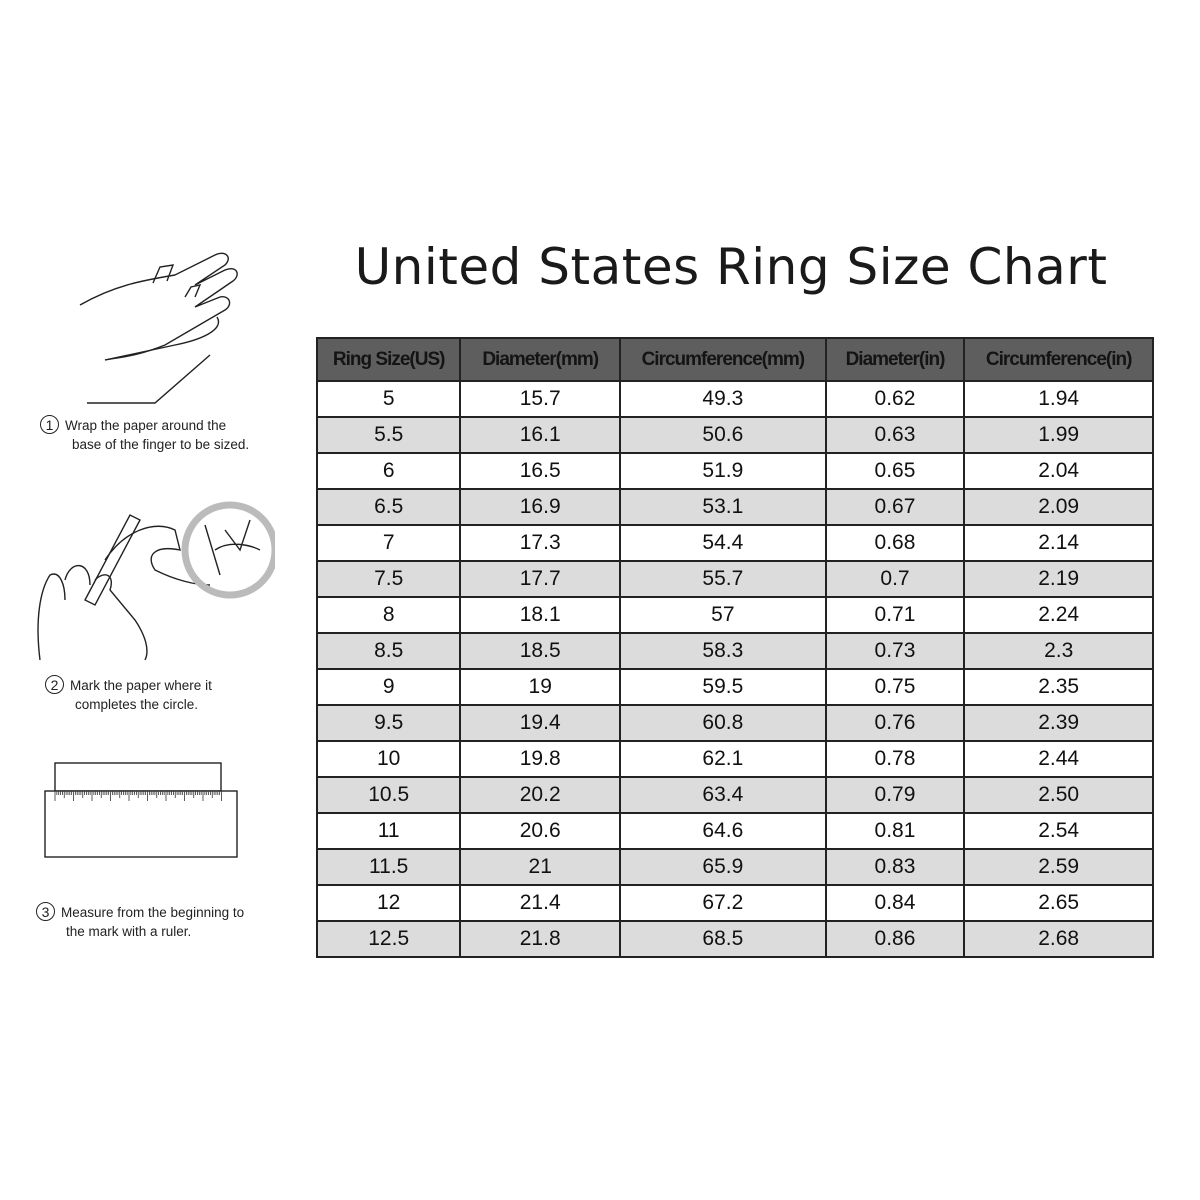  I want to click on table-cell: 16.5, so click(540, 471).